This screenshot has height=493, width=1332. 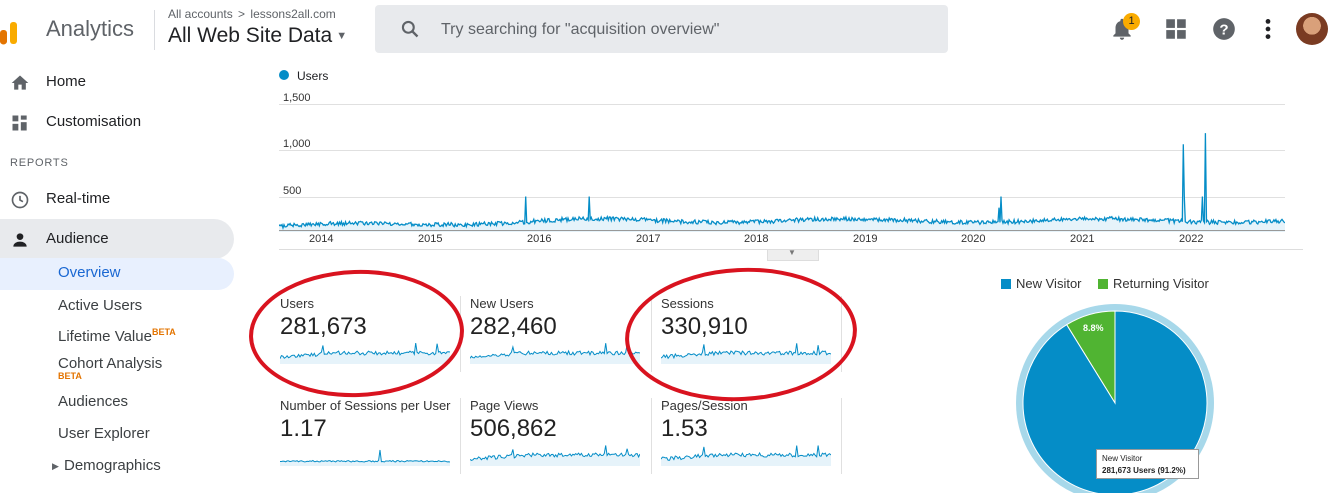 What do you see at coordinates (94, 121) in the screenshot?
I see `sidebar-item-label: Customisation` at bounding box center [94, 121].